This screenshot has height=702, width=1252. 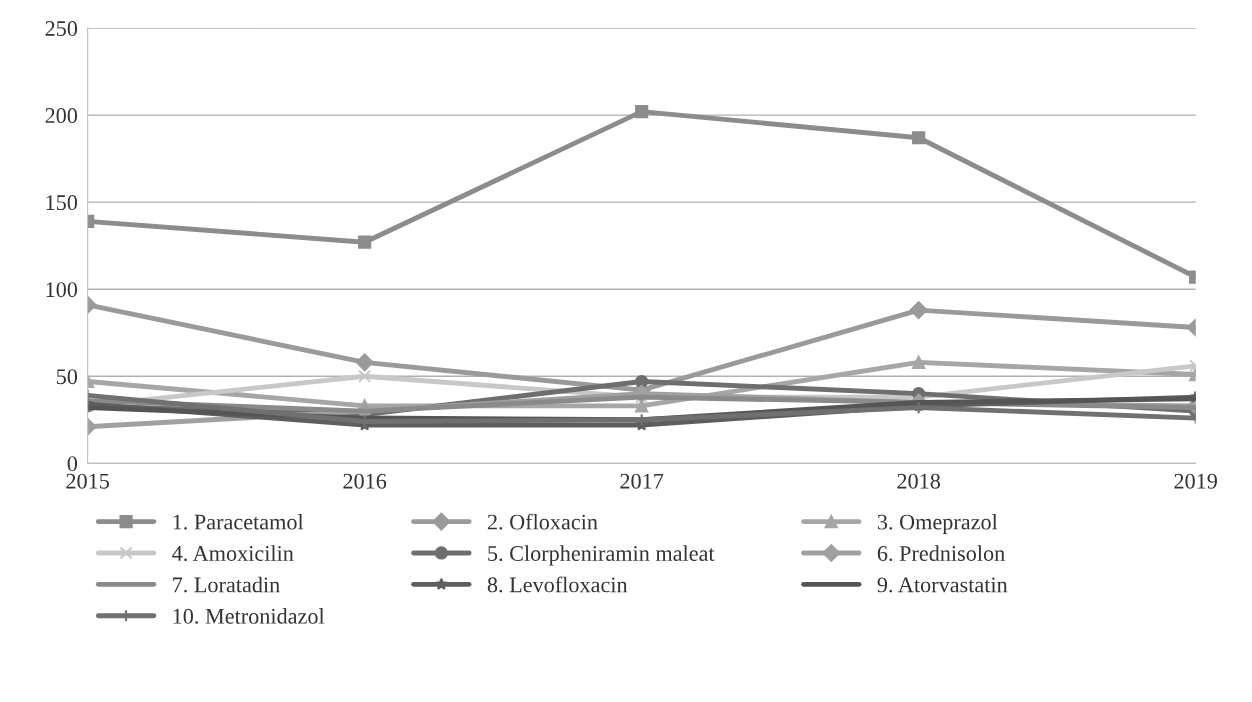 What do you see at coordinates (249, 616) in the screenshot?
I see `legend-label: 10. Metronidazol` at bounding box center [249, 616].